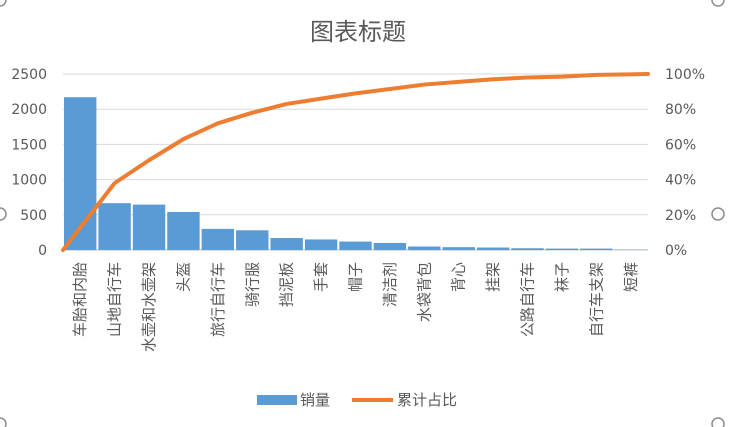  I want to click on y-right-tick-label: 20%, so click(680, 216).